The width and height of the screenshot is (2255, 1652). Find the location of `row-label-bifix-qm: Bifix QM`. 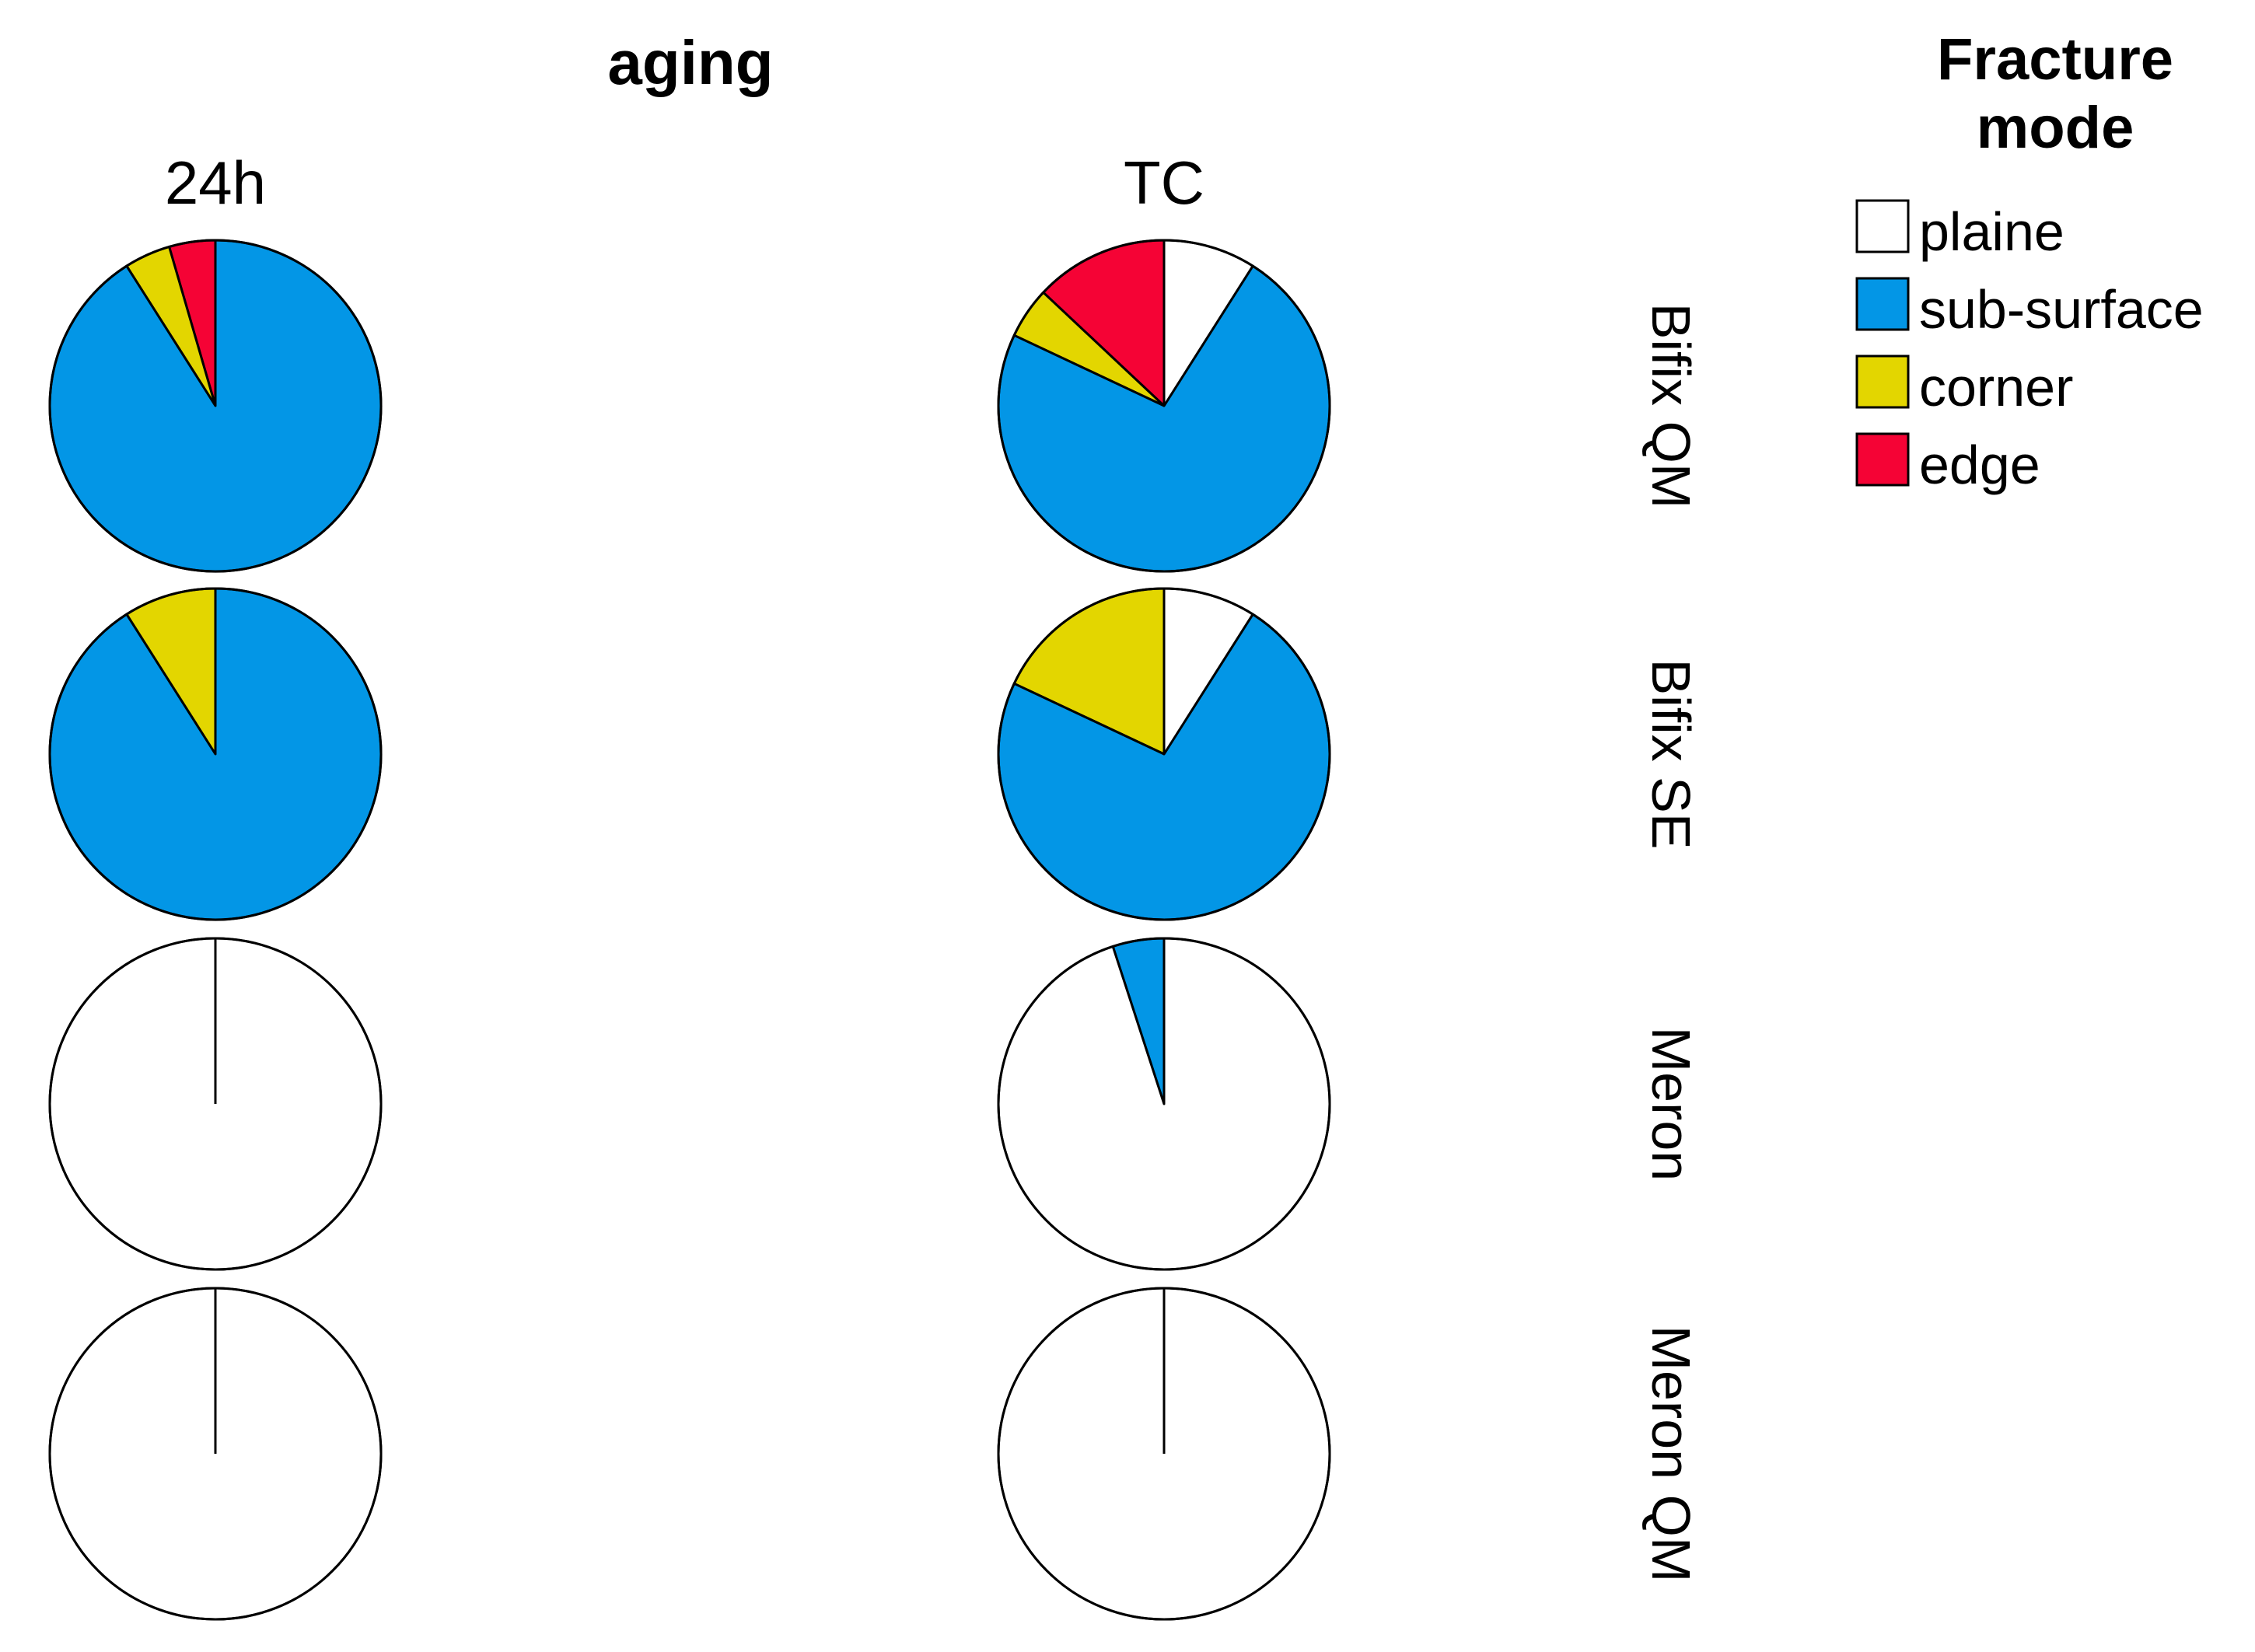

row-label-bifix-qm: Bifix QM is located at coordinates (1671, 405).